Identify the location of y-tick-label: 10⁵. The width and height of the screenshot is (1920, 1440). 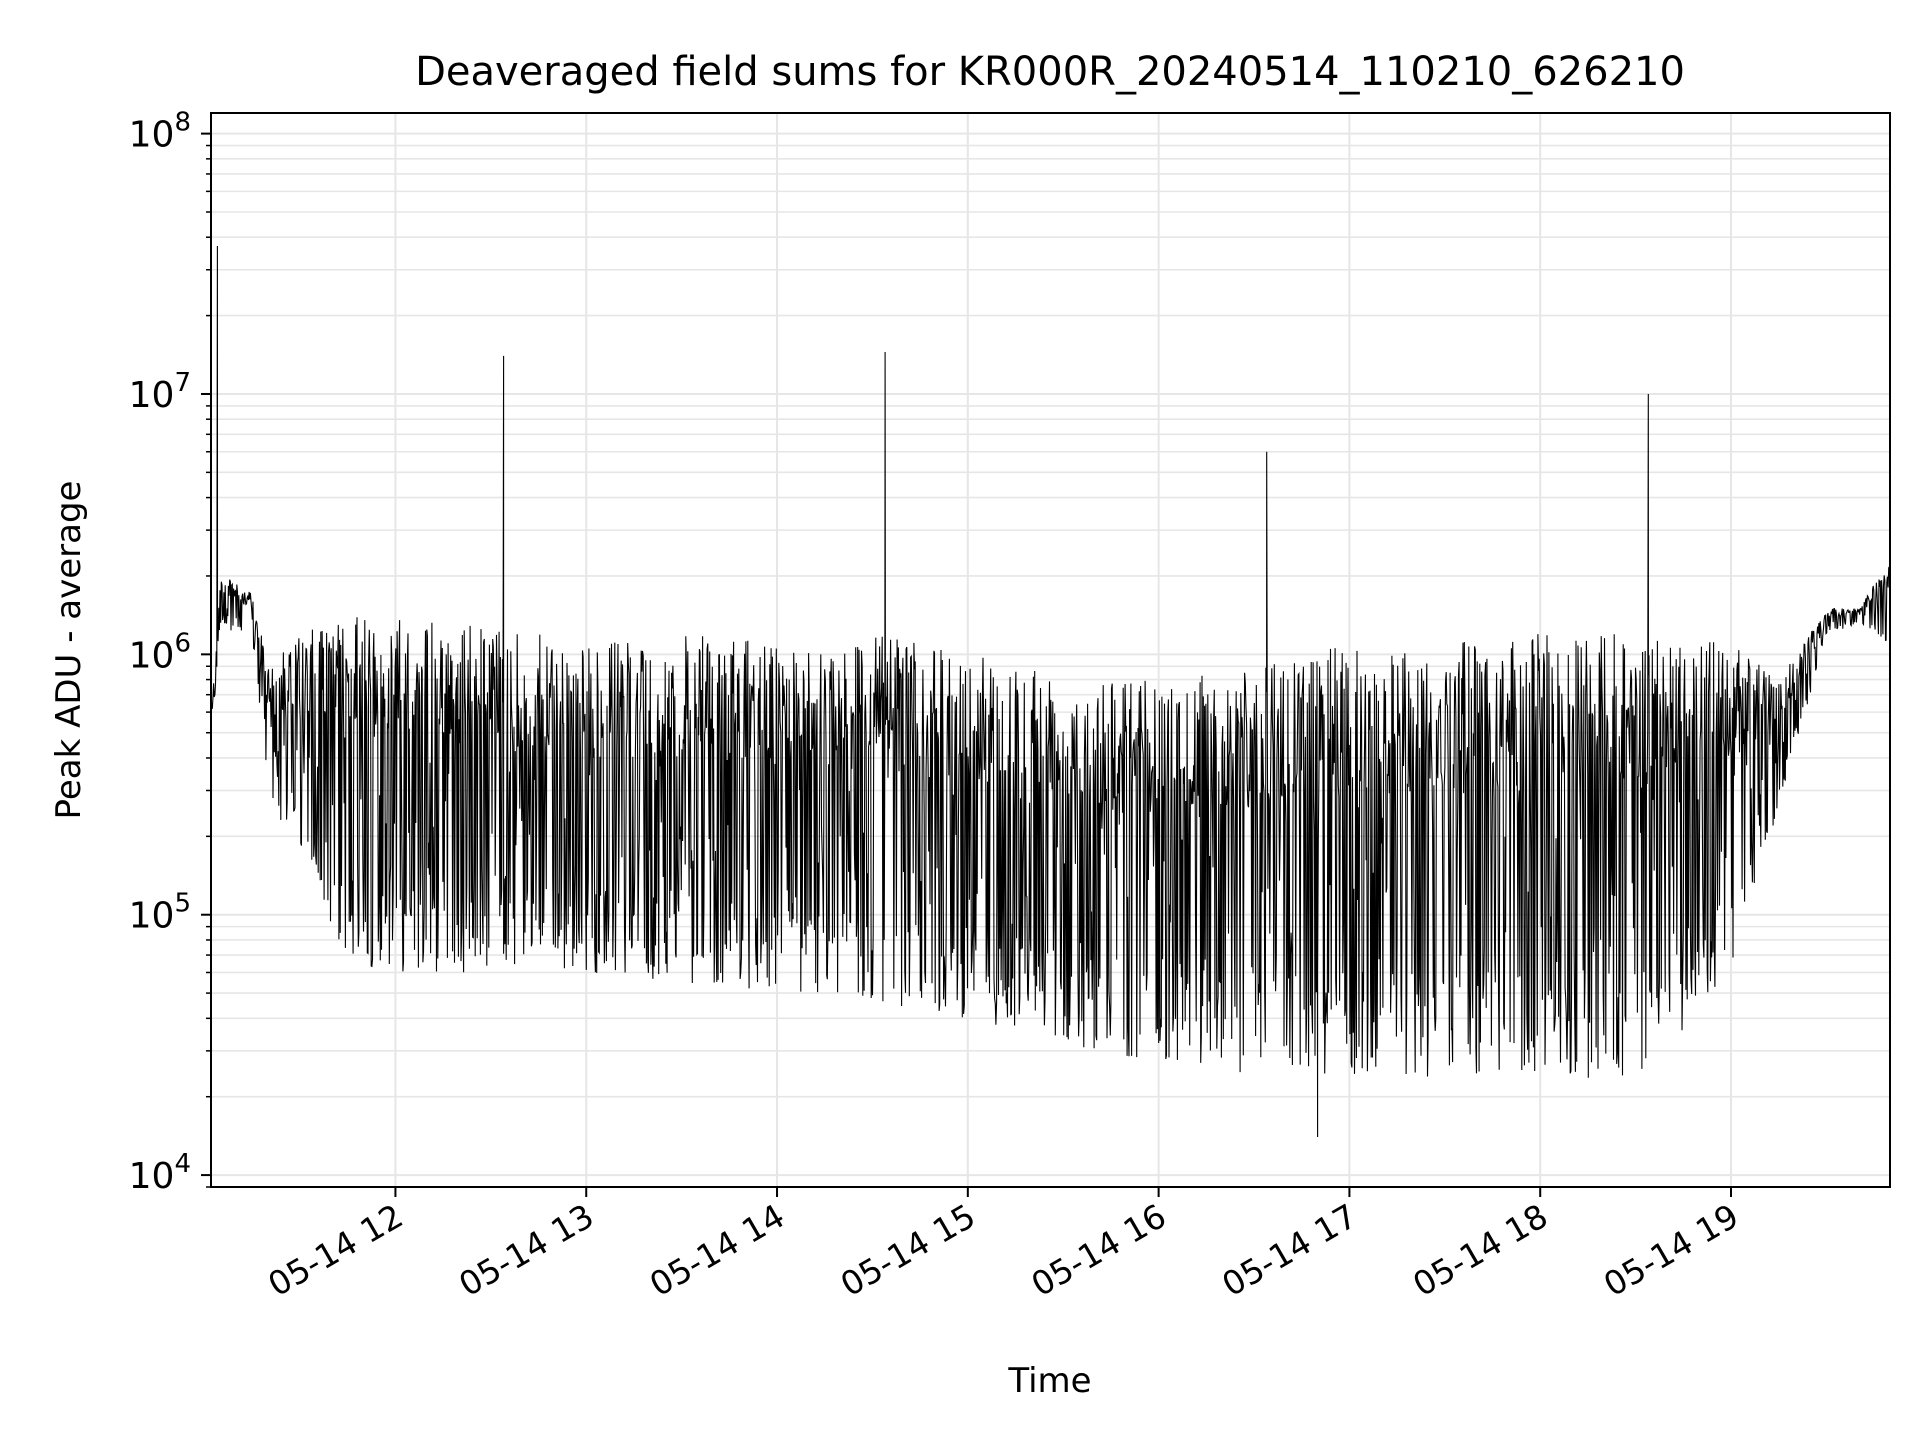
(160, 913).